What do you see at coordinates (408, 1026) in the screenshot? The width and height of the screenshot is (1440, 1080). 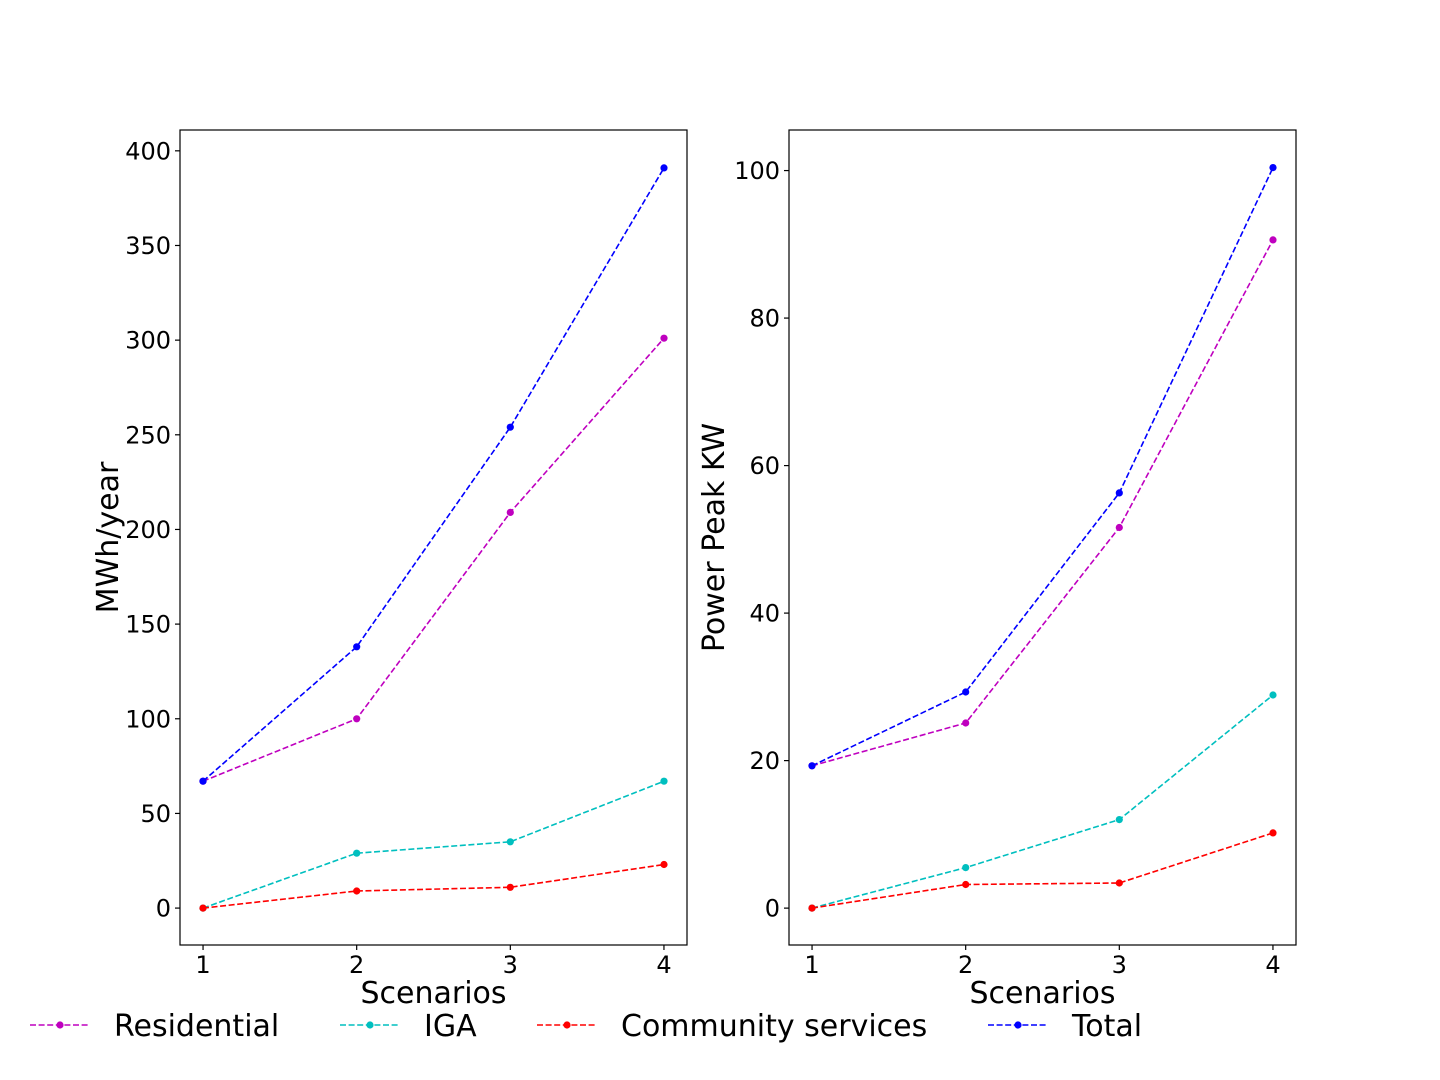 I see `legend-item-iga: IGA` at bounding box center [408, 1026].